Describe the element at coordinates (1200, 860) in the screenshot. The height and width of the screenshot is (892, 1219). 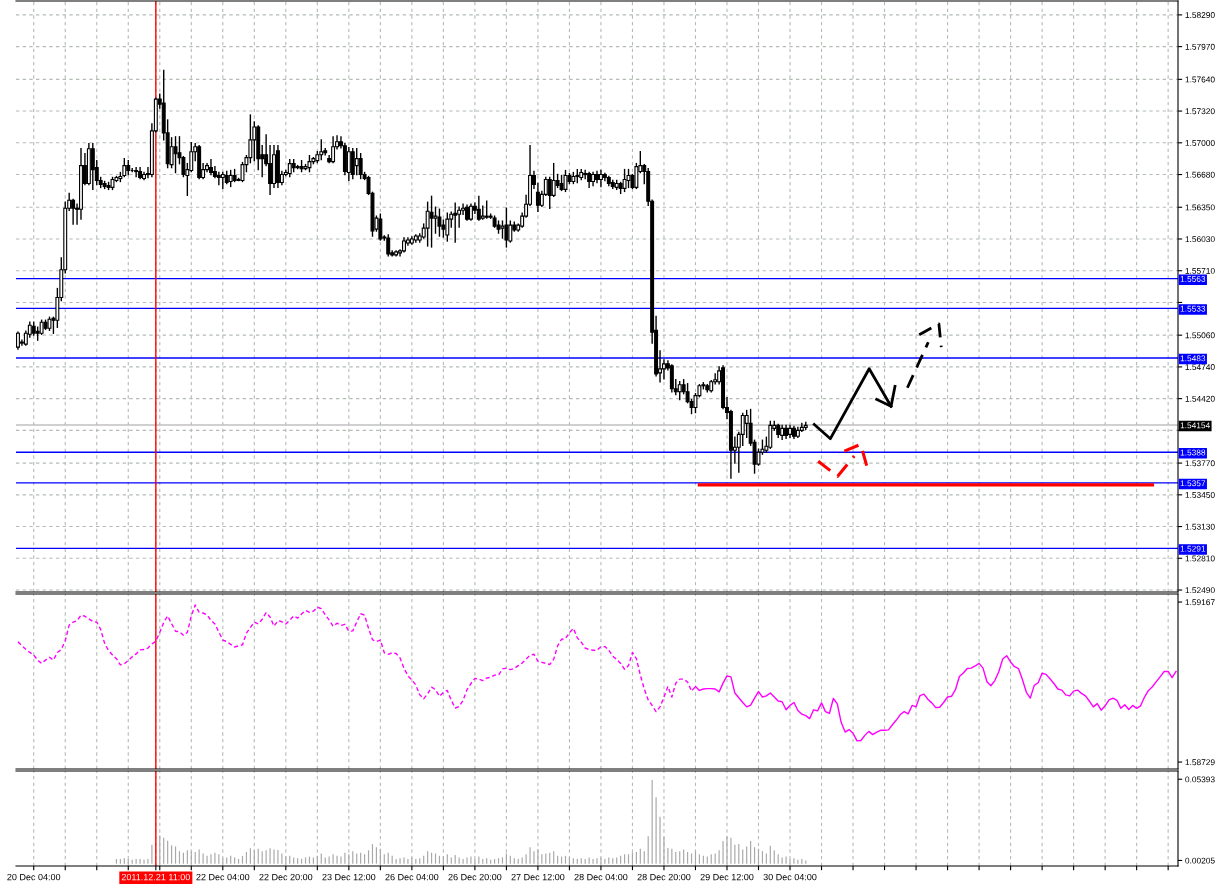
I see `y-tick-label: 0.00205` at that location.